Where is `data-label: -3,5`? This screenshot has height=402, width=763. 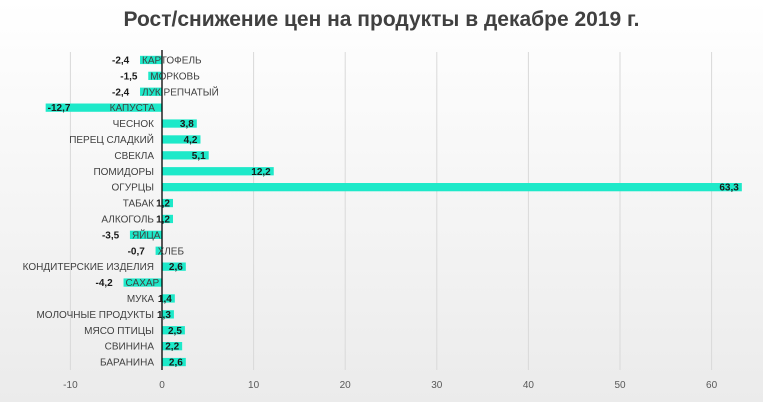
data-label: -3,5 is located at coordinates (111, 235).